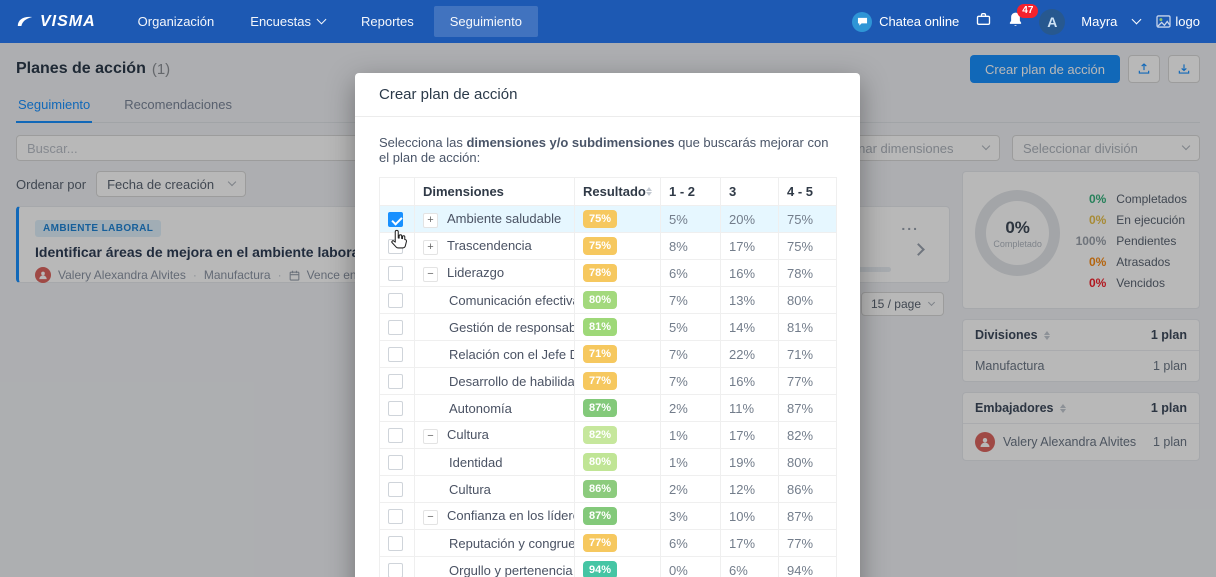 This screenshot has width=1216, height=577. What do you see at coordinates (617, 327) in the screenshot?
I see `result-cell: 81%` at bounding box center [617, 327].